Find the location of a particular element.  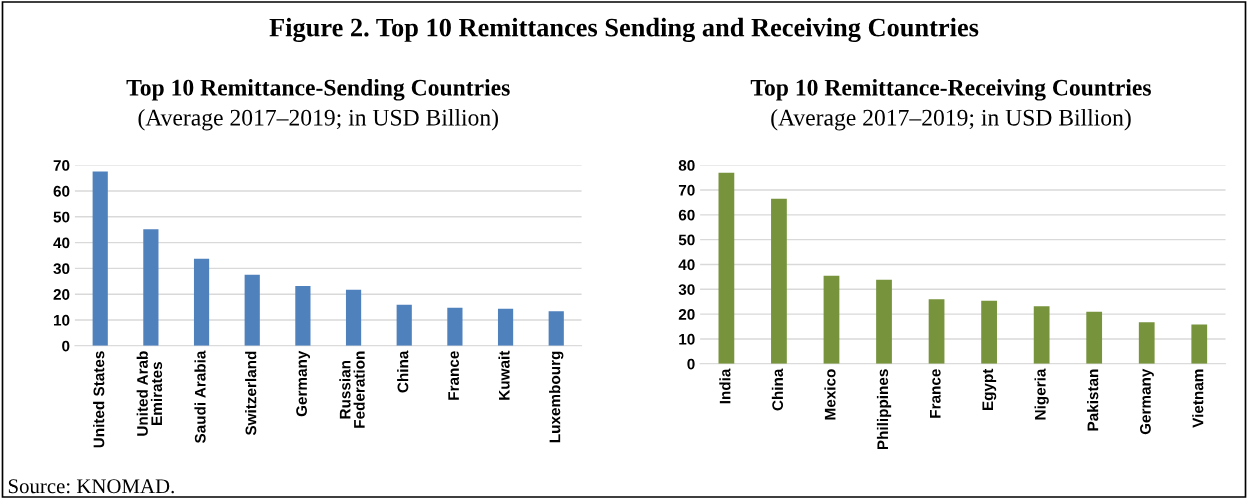

x-tick-label: Saudi Arabia is located at coordinates (200, 397).